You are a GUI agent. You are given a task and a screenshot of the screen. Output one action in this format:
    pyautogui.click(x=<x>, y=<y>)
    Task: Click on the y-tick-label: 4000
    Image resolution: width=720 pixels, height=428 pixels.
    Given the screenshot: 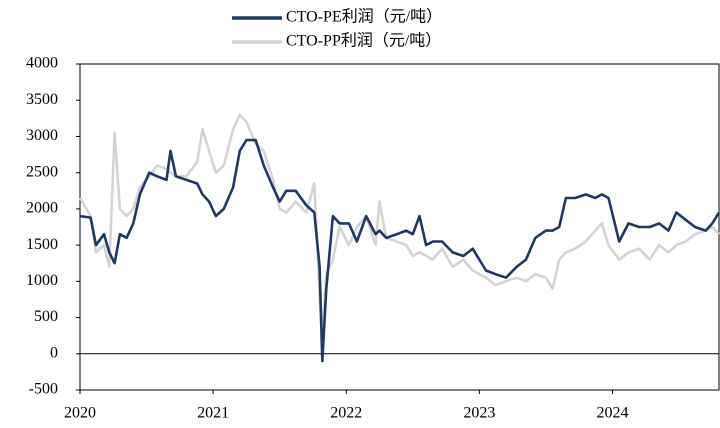 What is the action you would take?
    pyautogui.click(x=42, y=63)
    